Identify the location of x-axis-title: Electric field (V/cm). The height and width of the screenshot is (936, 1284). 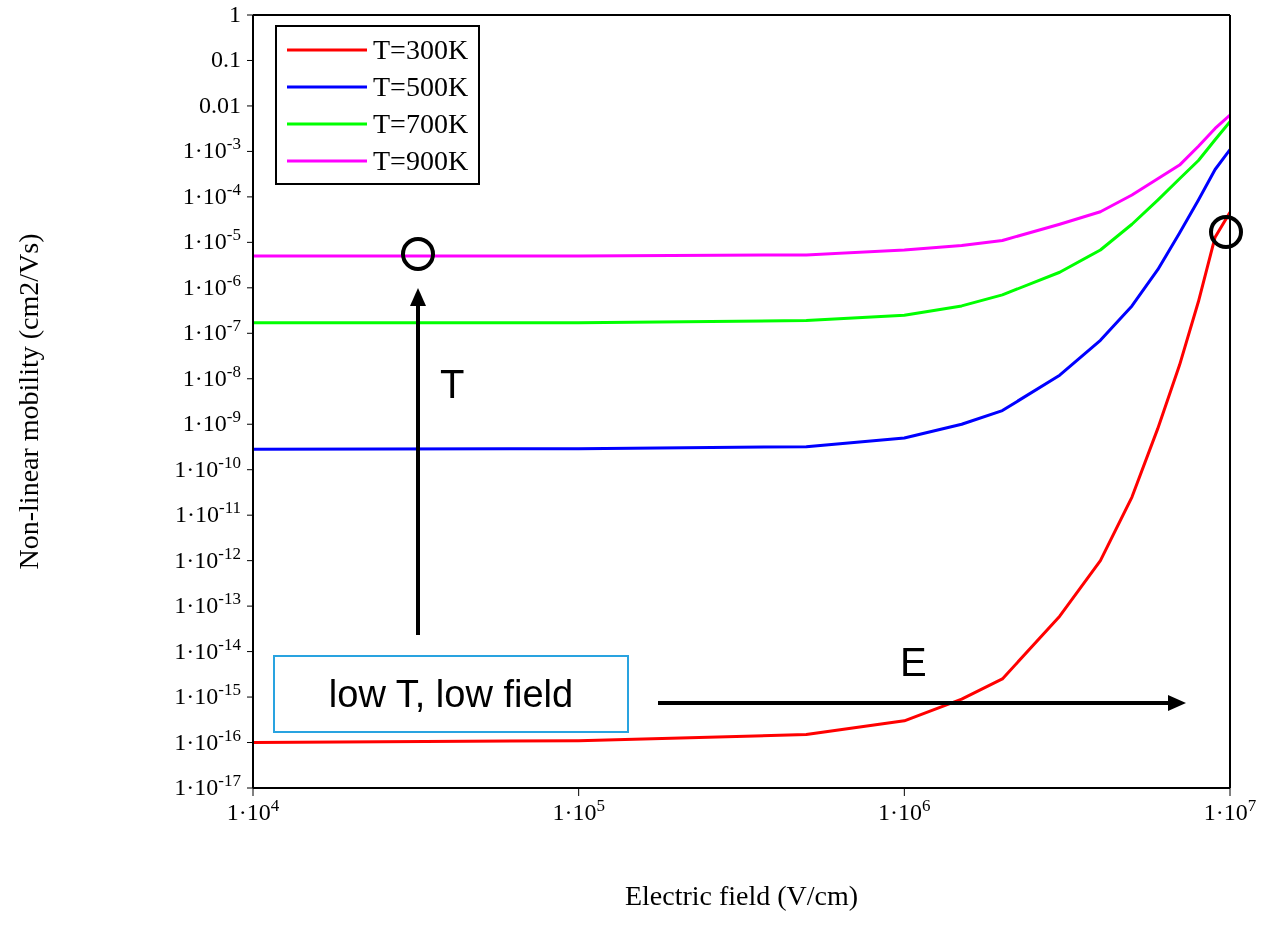
(741, 895).